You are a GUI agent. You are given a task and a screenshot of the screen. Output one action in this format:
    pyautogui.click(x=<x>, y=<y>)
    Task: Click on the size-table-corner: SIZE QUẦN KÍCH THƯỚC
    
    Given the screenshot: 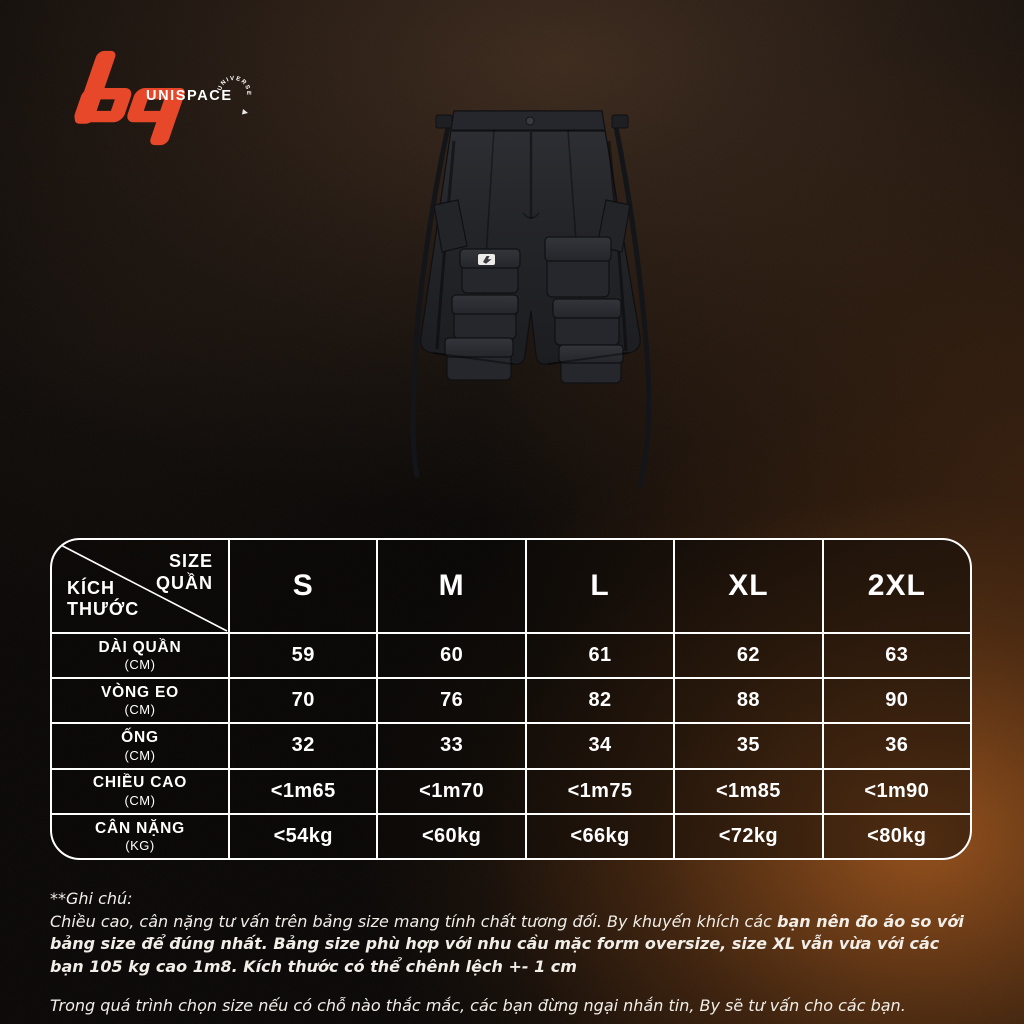 What is the action you would take?
    pyautogui.click(x=140, y=586)
    